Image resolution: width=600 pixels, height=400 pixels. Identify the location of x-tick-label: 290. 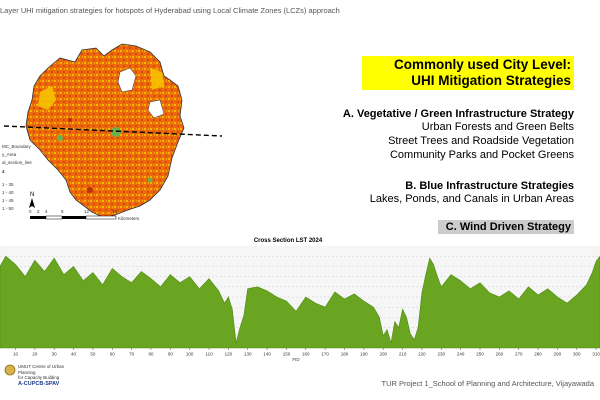
(558, 354).